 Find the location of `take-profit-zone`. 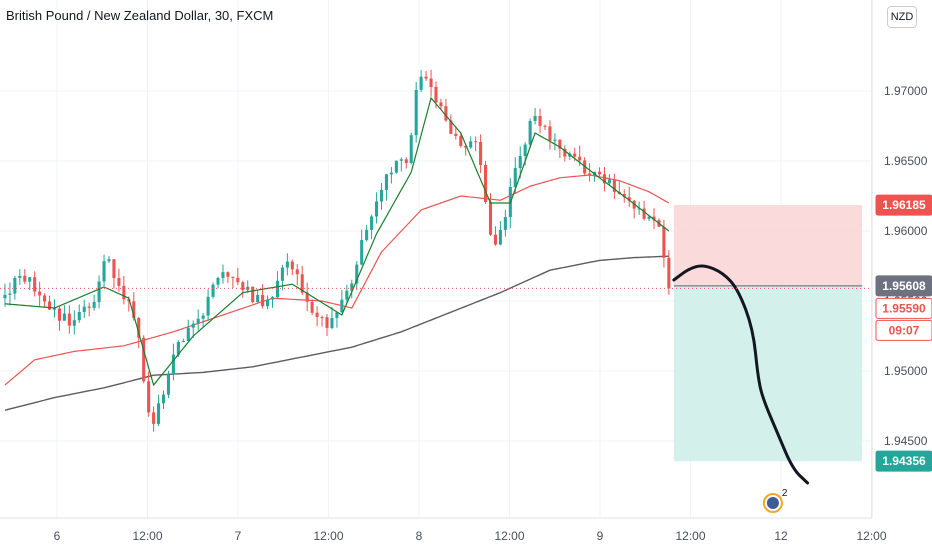

take-profit-zone is located at coordinates (768, 373).